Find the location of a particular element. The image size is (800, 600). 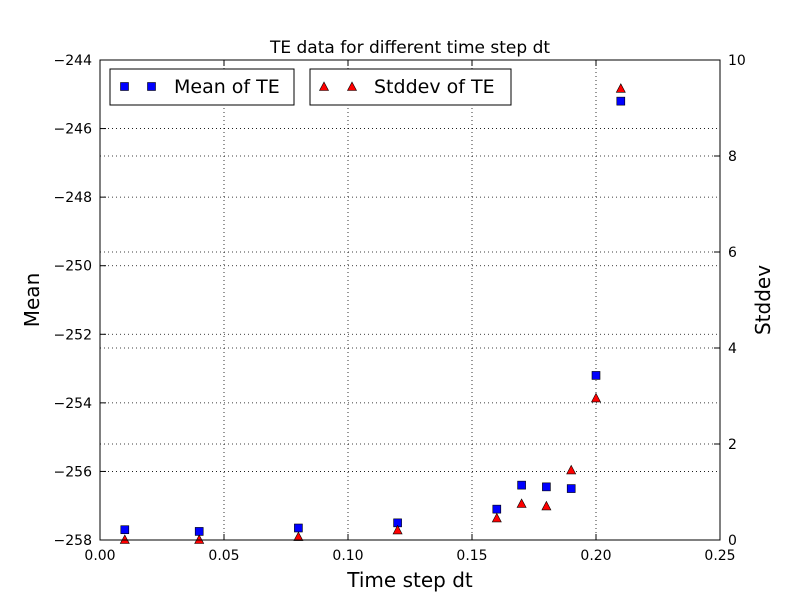

y-left-tick-label: −256 is located at coordinates (73, 472).